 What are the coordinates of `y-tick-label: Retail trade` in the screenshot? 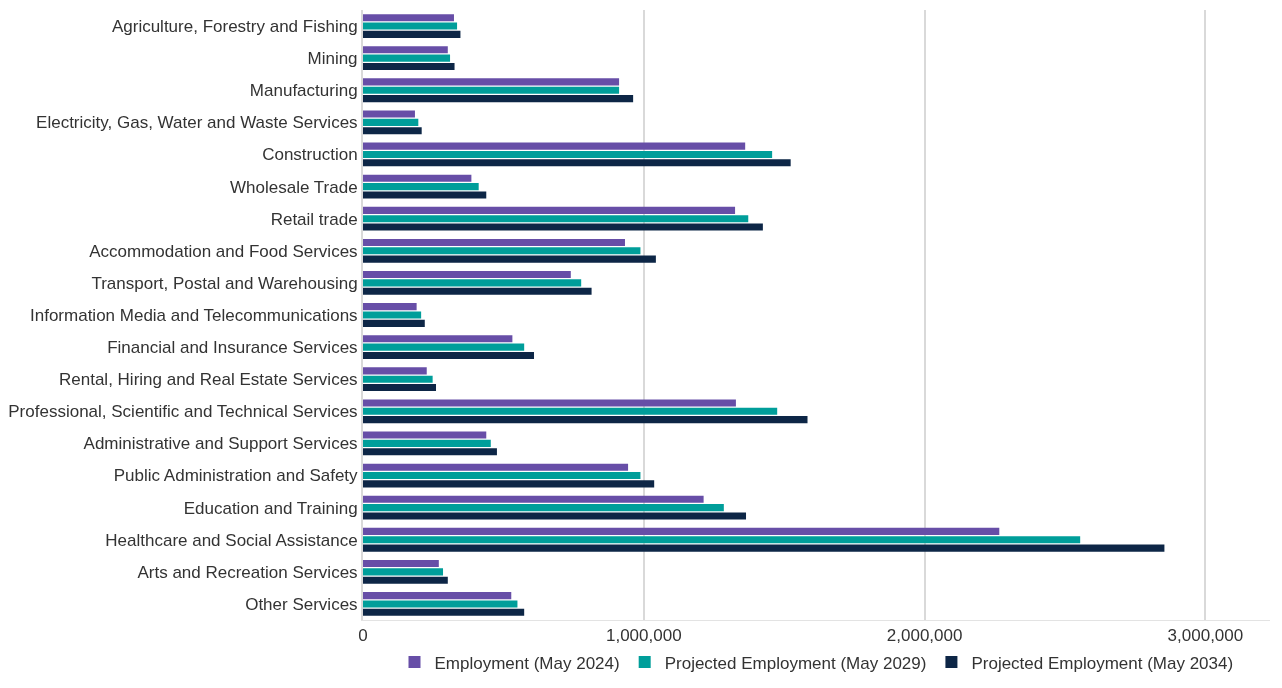 It's located at (314, 219).